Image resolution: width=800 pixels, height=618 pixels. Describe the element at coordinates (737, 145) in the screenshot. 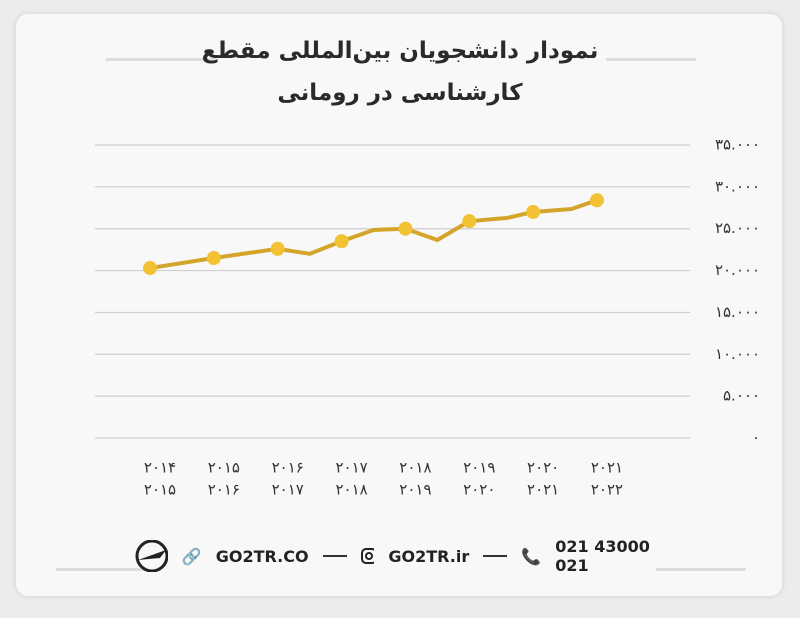

I see `y-tick-label: ۳۵.۰۰۰` at that location.